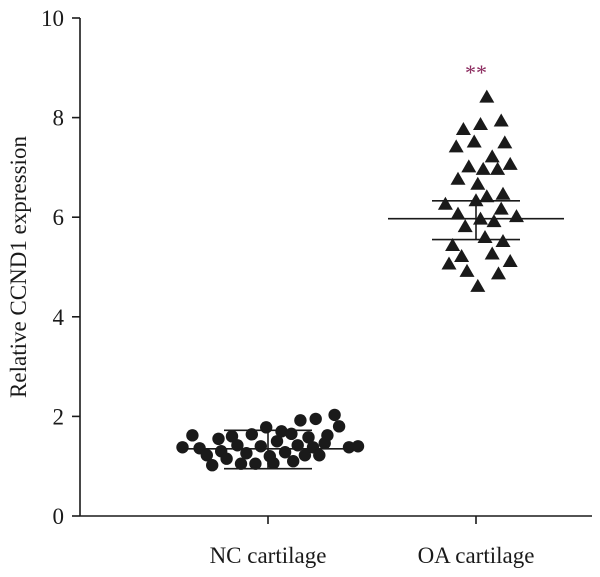 This screenshot has width=600, height=577. Describe the element at coordinates (52, 18) in the screenshot. I see `y-tick-label: 10` at that location.